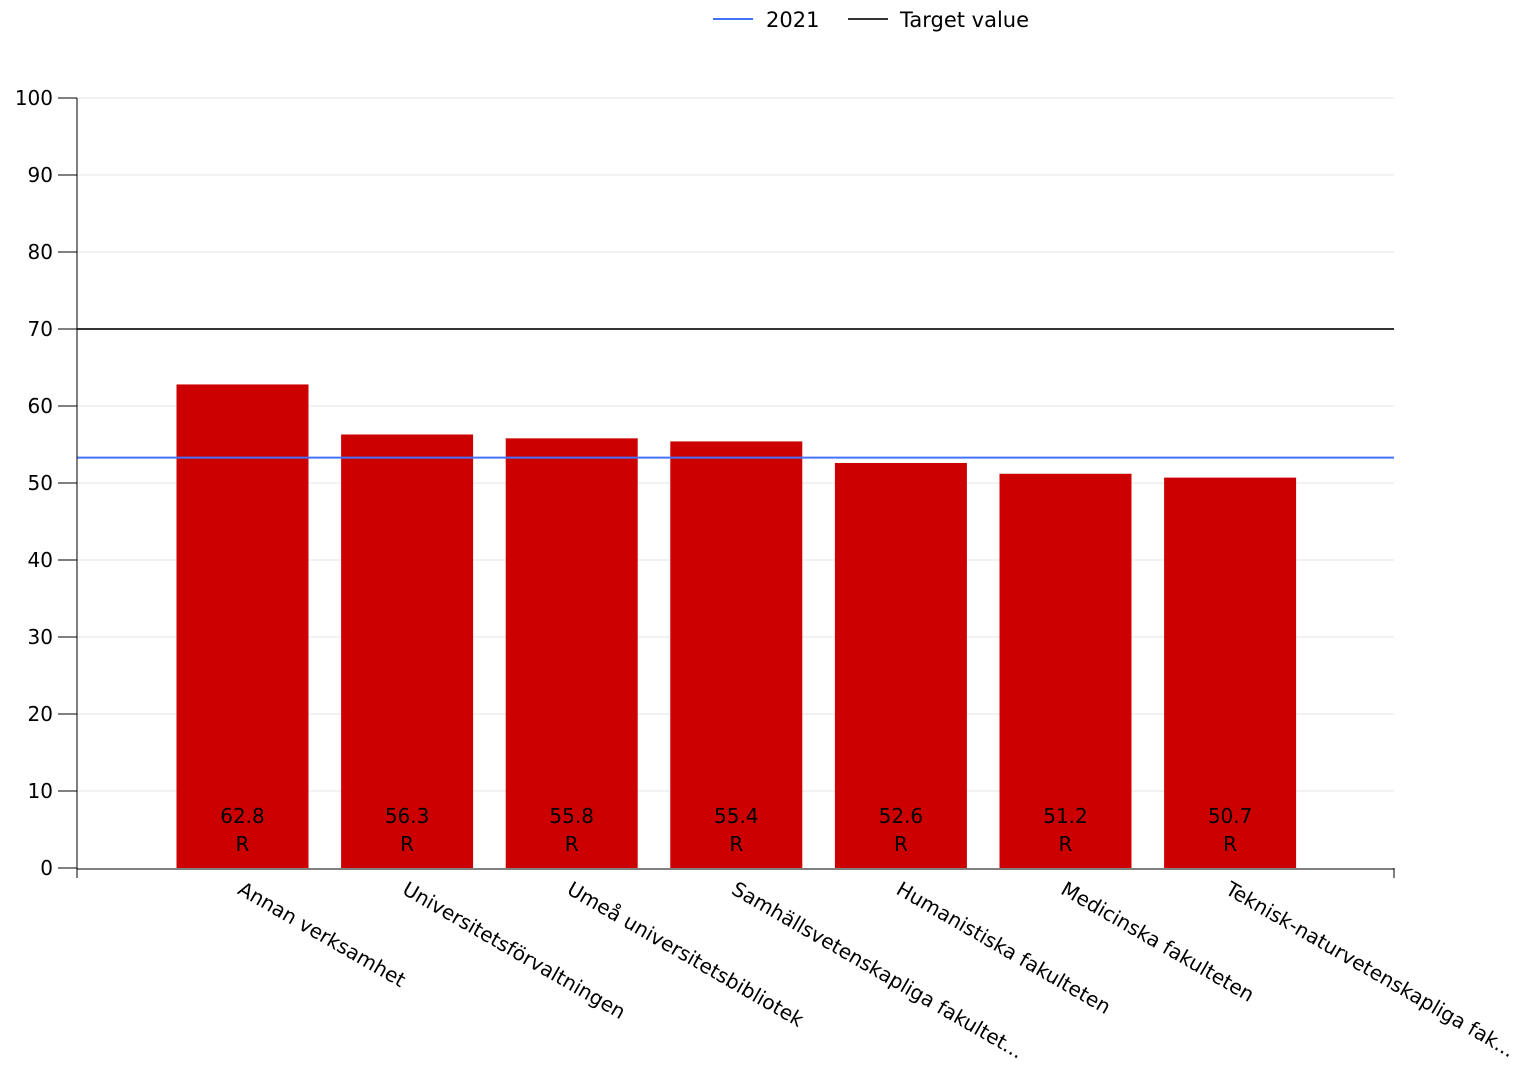 The height and width of the screenshot is (1078, 1528). What do you see at coordinates (407, 816) in the screenshot?
I see `bar-value-label: 56.3` at bounding box center [407, 816].